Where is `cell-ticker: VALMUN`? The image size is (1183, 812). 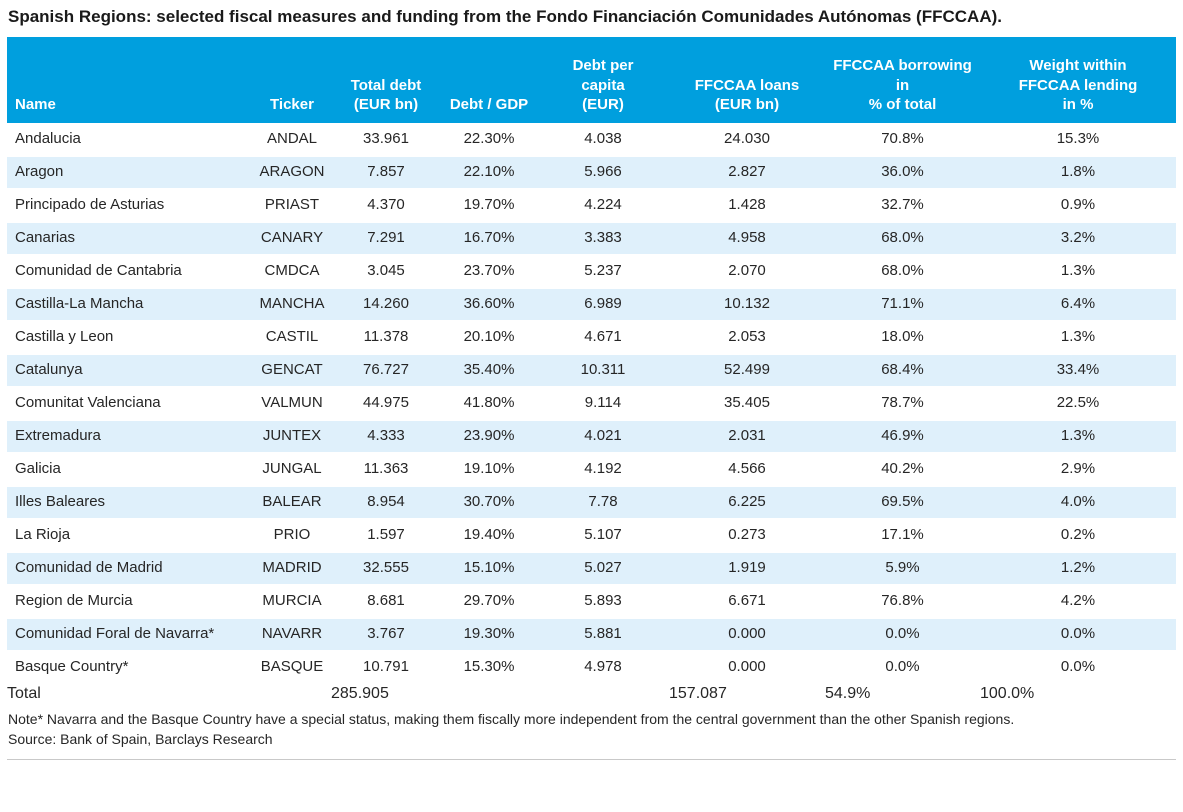 cell-ticker: VALMUN is located at coordinates (292, 404).